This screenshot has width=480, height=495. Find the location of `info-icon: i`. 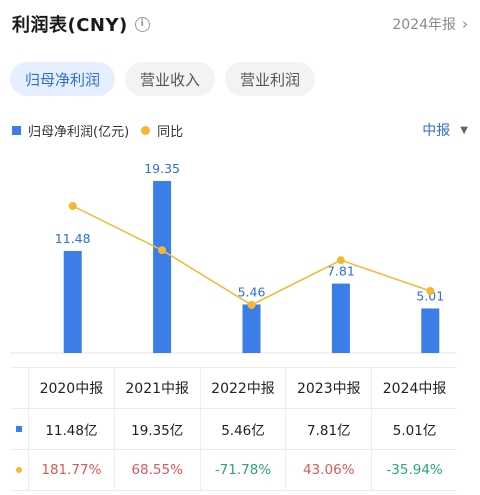

info-icon: i is located at coordinates (142, 24).